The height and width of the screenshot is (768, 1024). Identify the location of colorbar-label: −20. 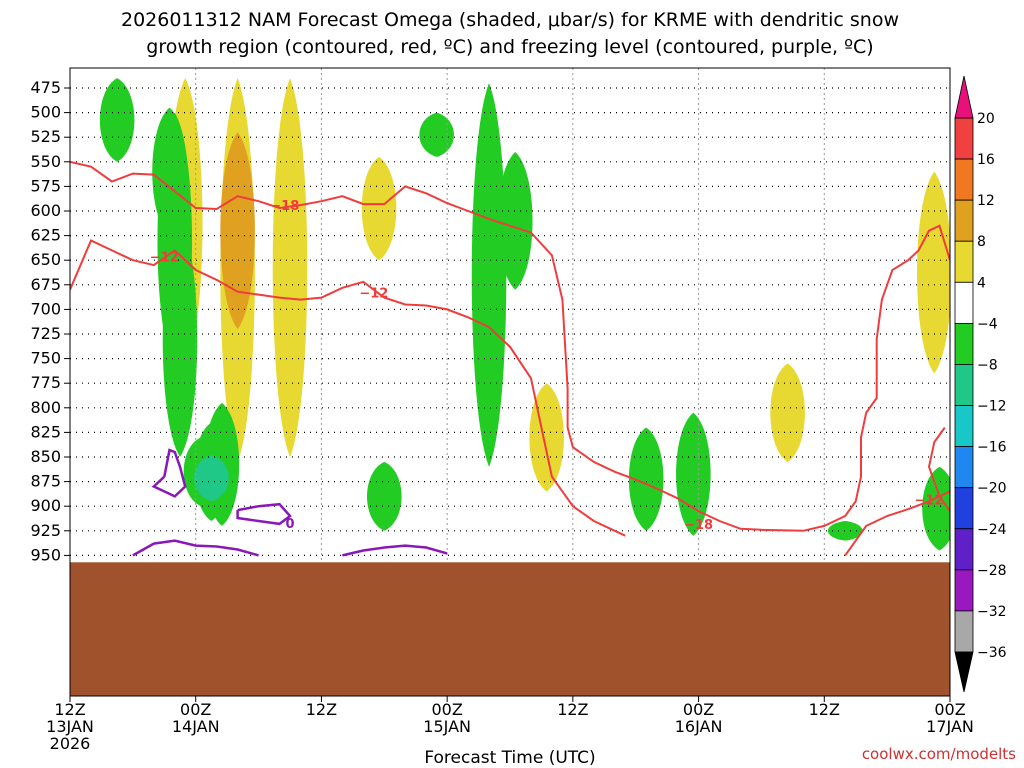
(992, 489).